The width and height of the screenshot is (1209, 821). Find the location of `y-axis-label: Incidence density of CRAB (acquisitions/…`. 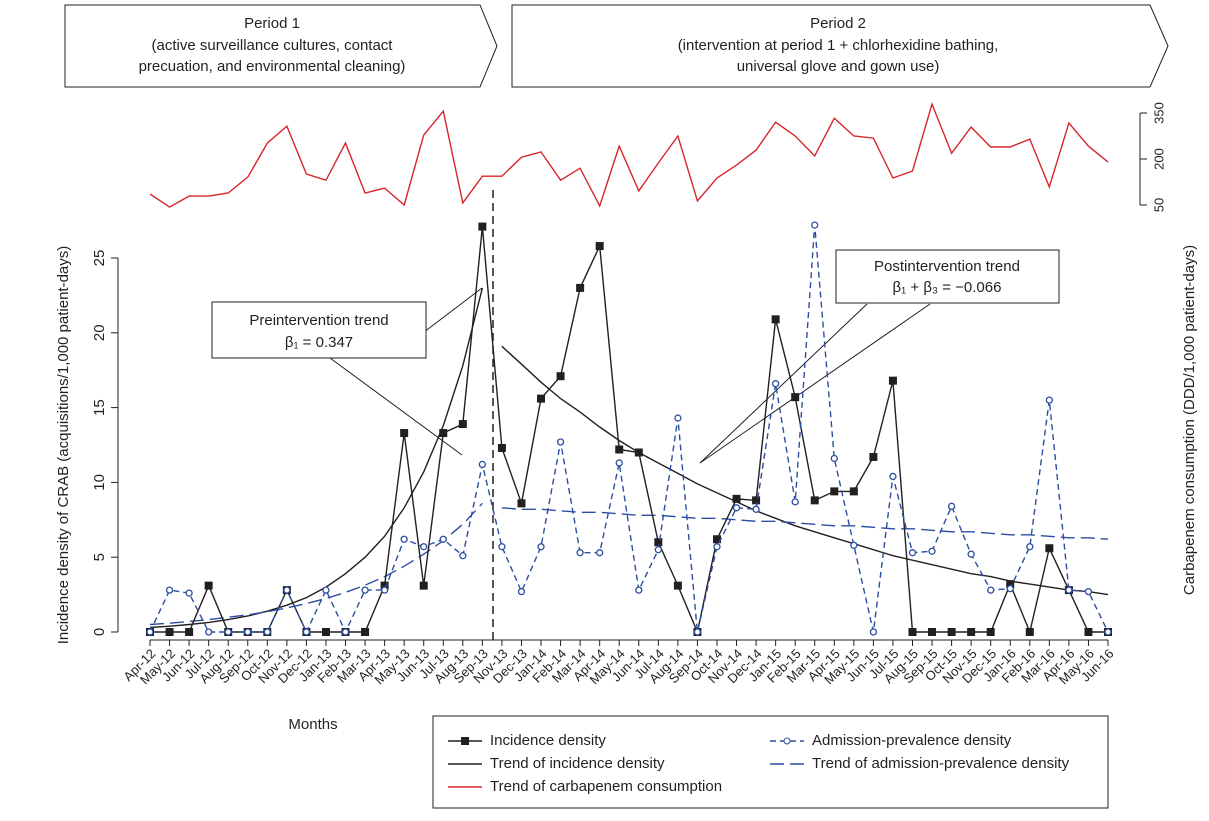

y-axis-label: Incidence density of CRAB (acquisitions/… is located at coordinates (63, 445).